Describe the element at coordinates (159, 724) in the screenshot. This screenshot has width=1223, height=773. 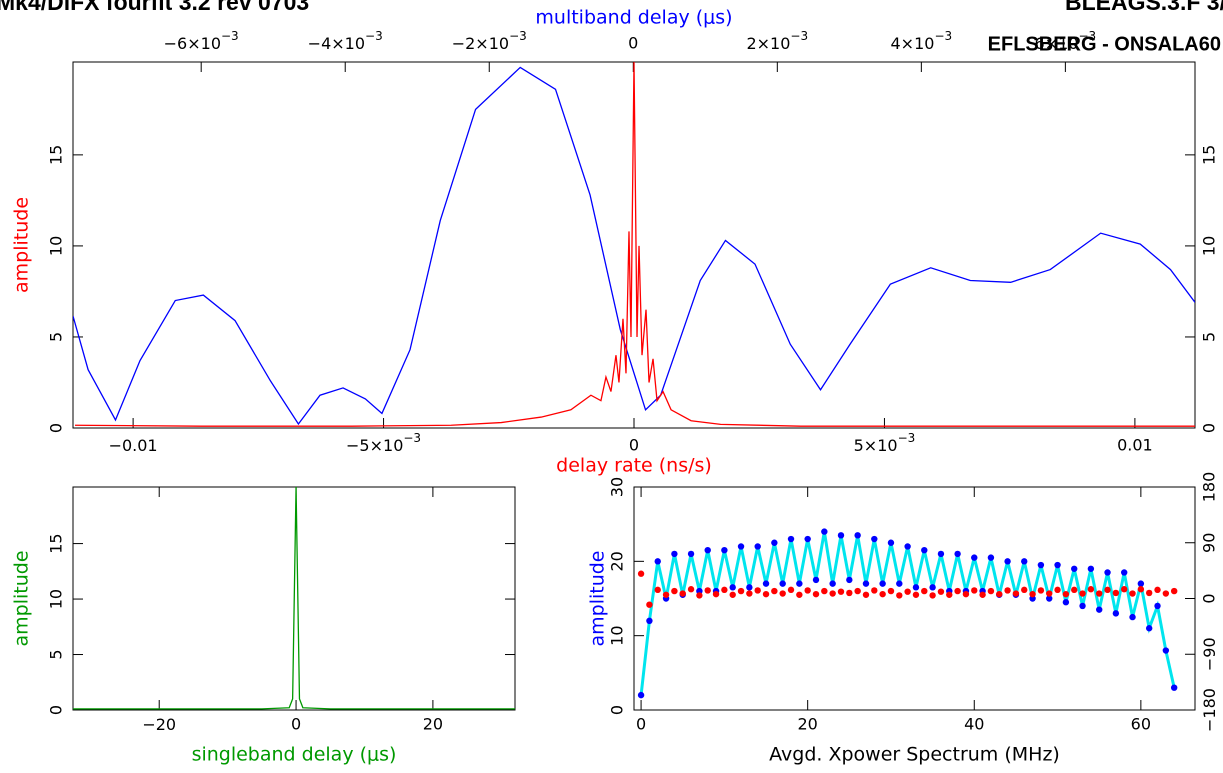
I see `tick-label-mantissa: −20` at that location.